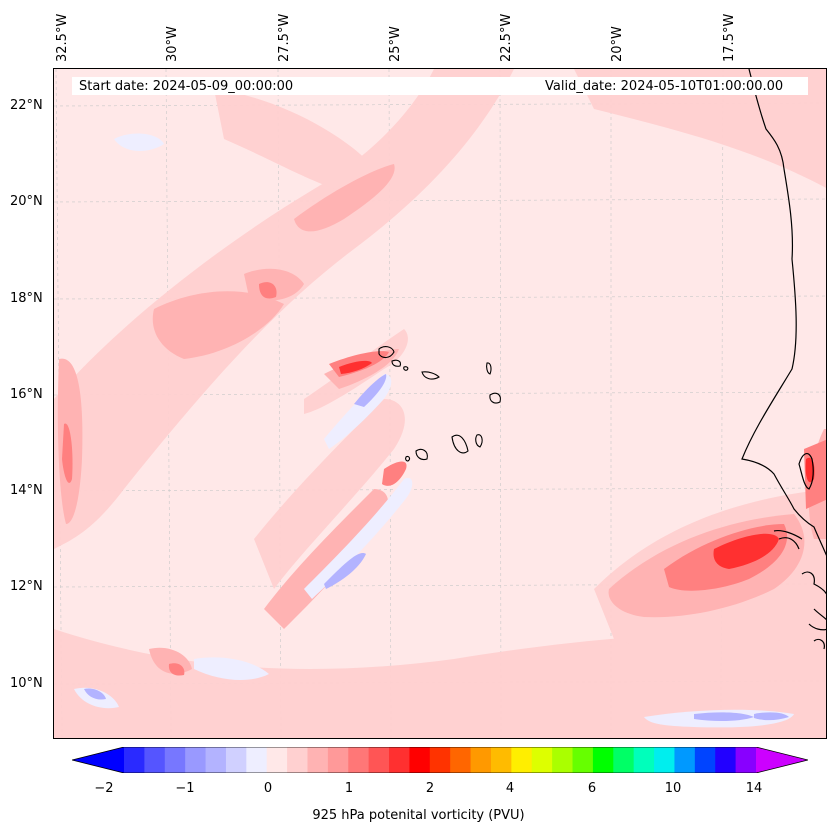  What do you see at coordinates (26, 394) in the screenshot?
I see `lat-label-16n: 16°N` at bounding box center [26, 394].